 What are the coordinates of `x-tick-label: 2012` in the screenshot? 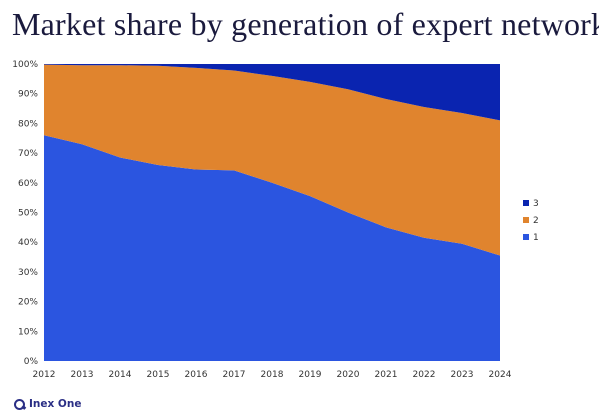 It's located at (44, 375).